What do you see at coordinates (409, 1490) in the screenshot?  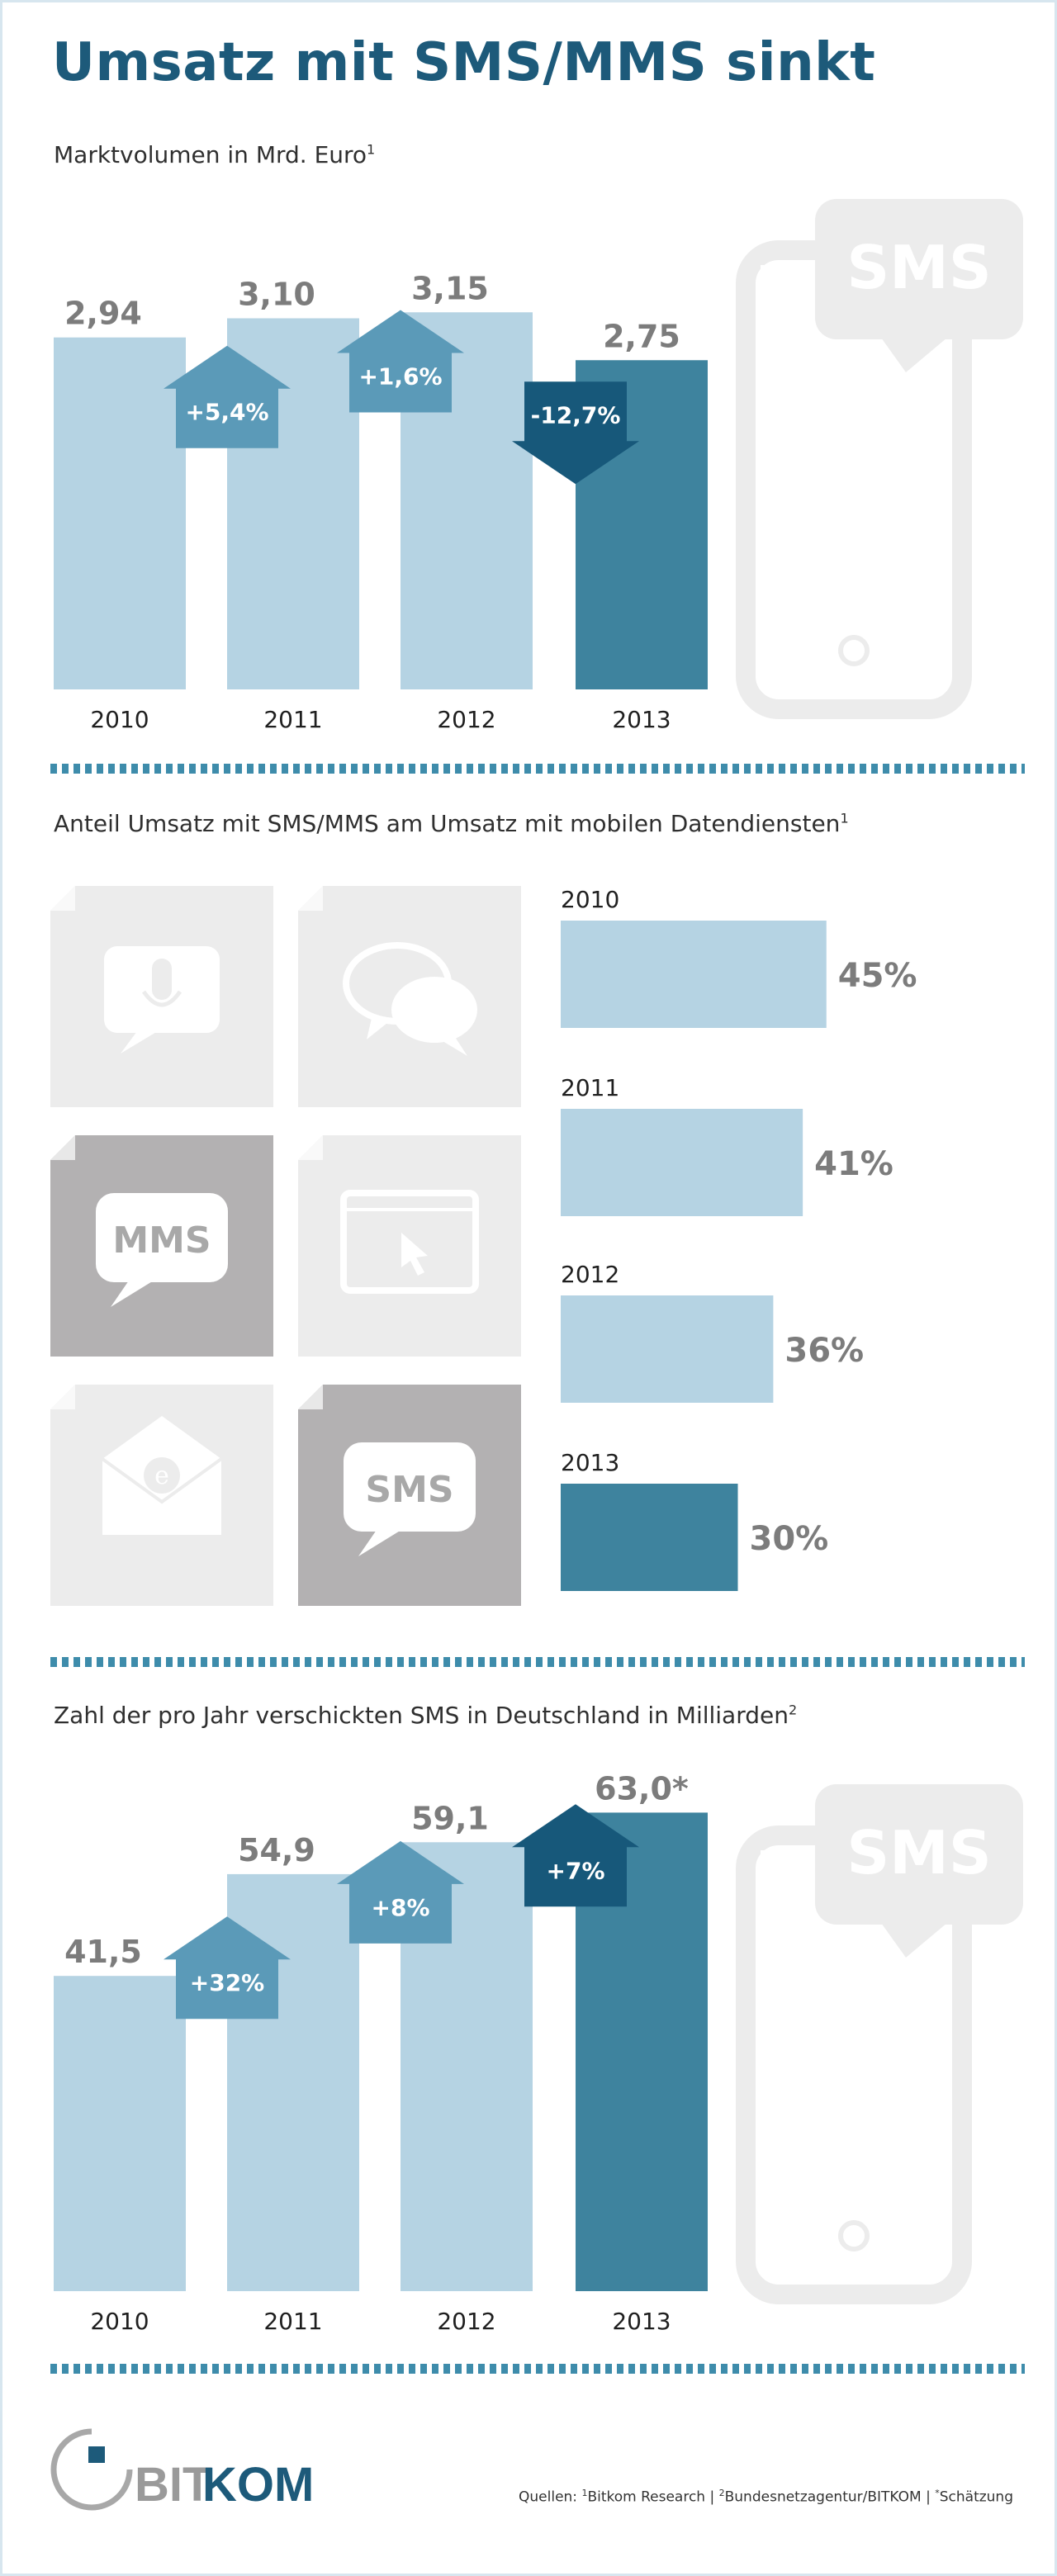 I see `sms-icon-label: SMS` at bounding box center [409, 1490].